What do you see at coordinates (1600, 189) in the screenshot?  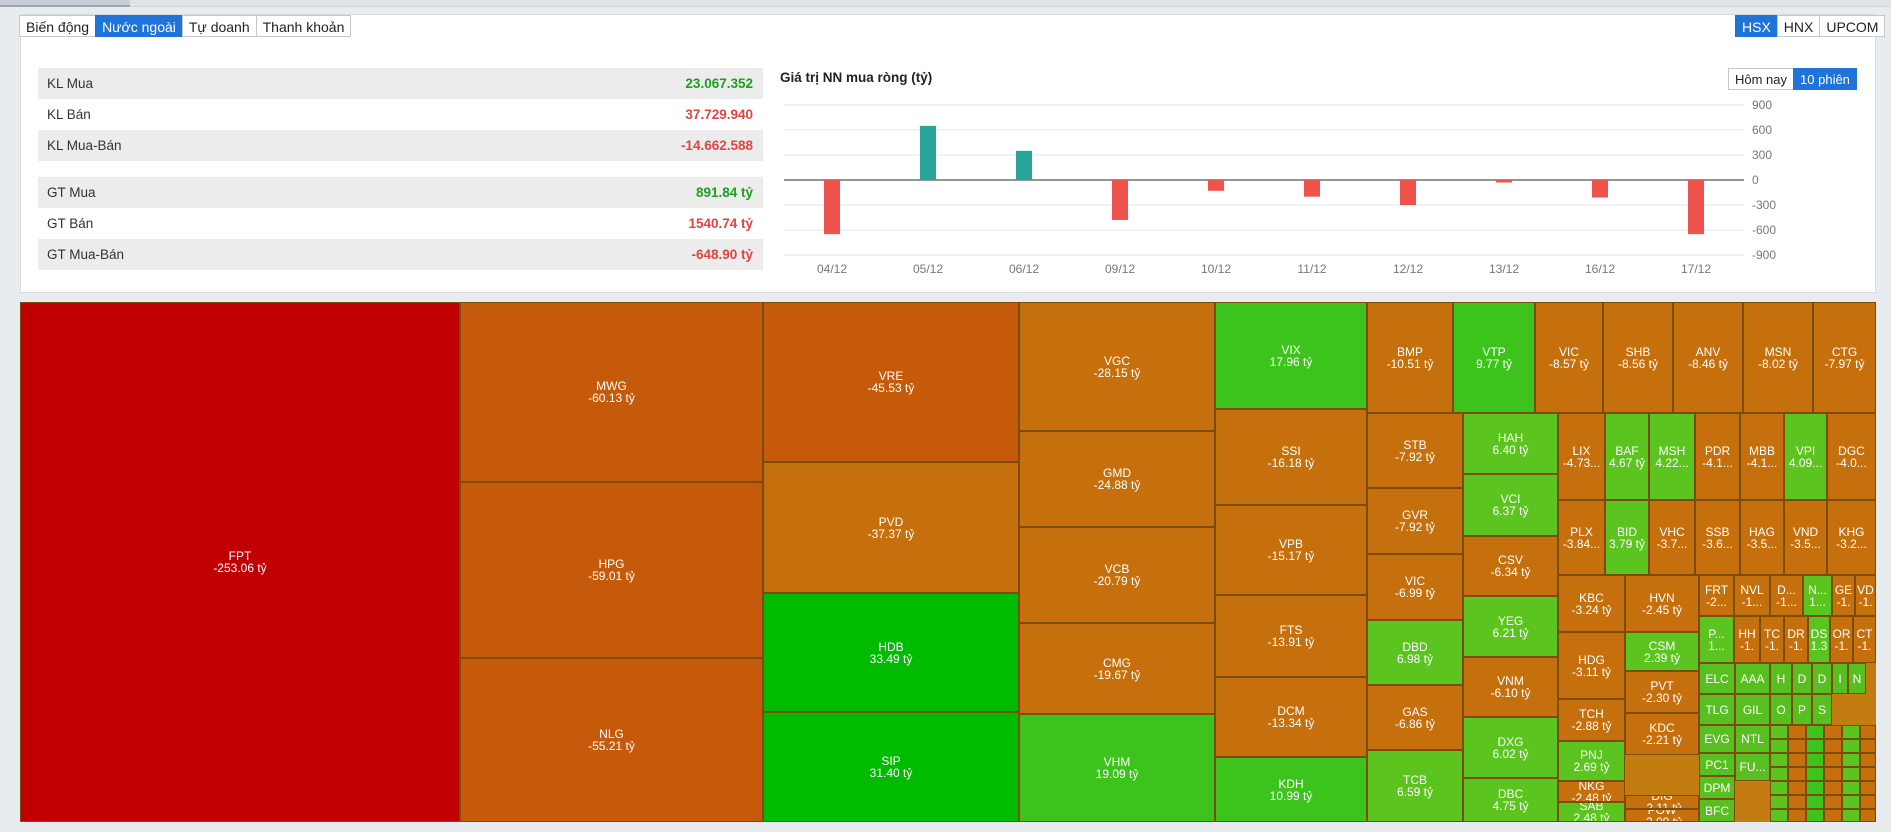 I see `bar-16/12` at bounding box center [1600, 189].